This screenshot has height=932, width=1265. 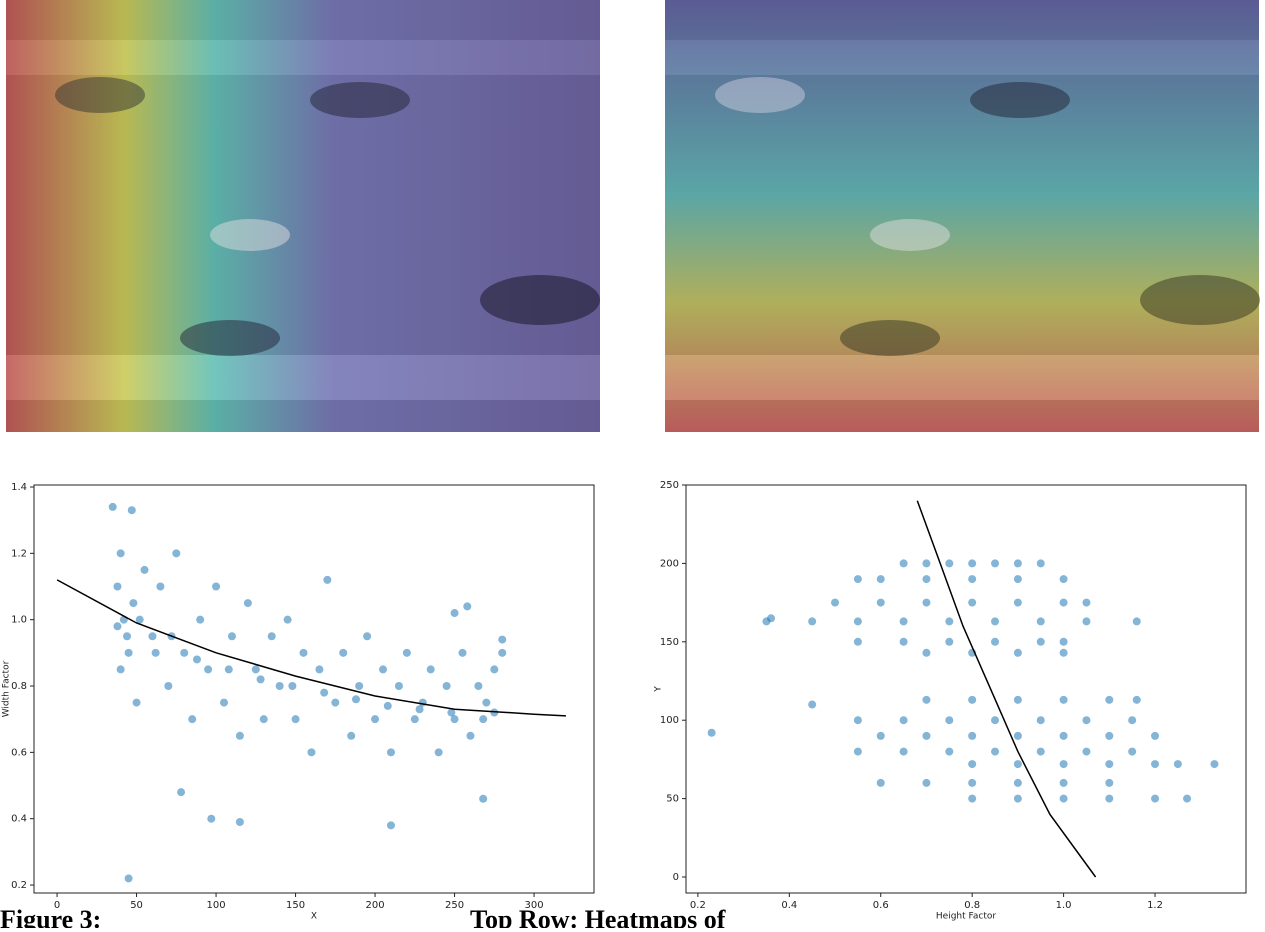 What do you see at coordinates (1064, 905) in the screenshot?
I see `x-tick-label: 1.0` at bounding box center [1064, 905].